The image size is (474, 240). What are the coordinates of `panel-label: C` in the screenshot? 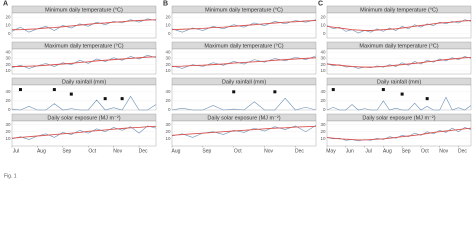 It's located at (320, 3).